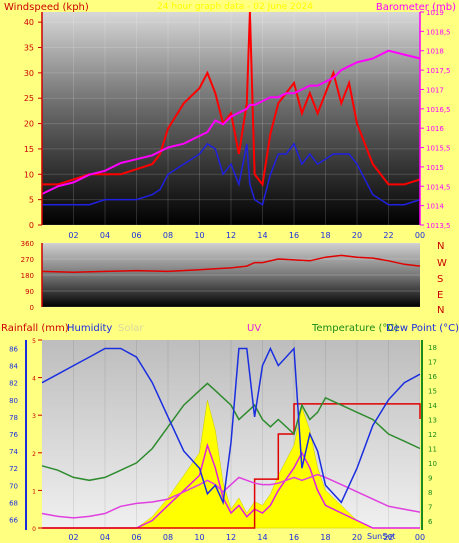 The height and width of the screenshot is (543, 459). Describe the element at coordinates (13, 503) in the screenshot. I see `humidity-tick-label: 68` at that location.